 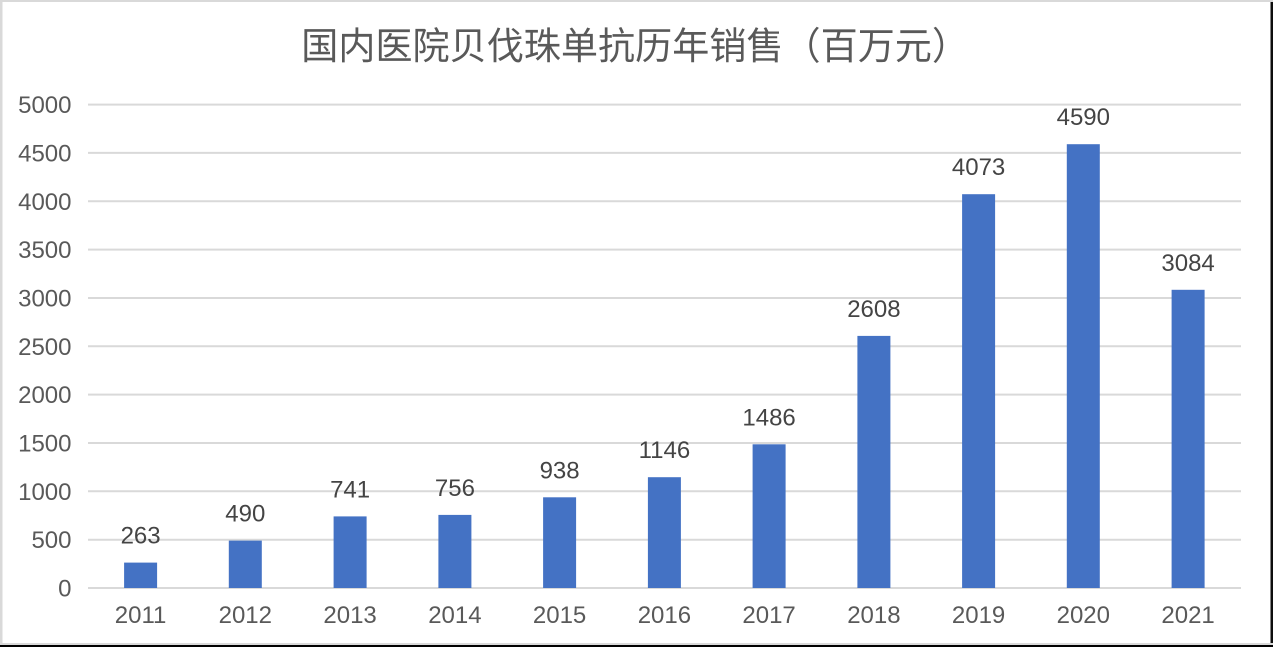 I want to click on svg-text: 4000, so click(x=44, y=202).